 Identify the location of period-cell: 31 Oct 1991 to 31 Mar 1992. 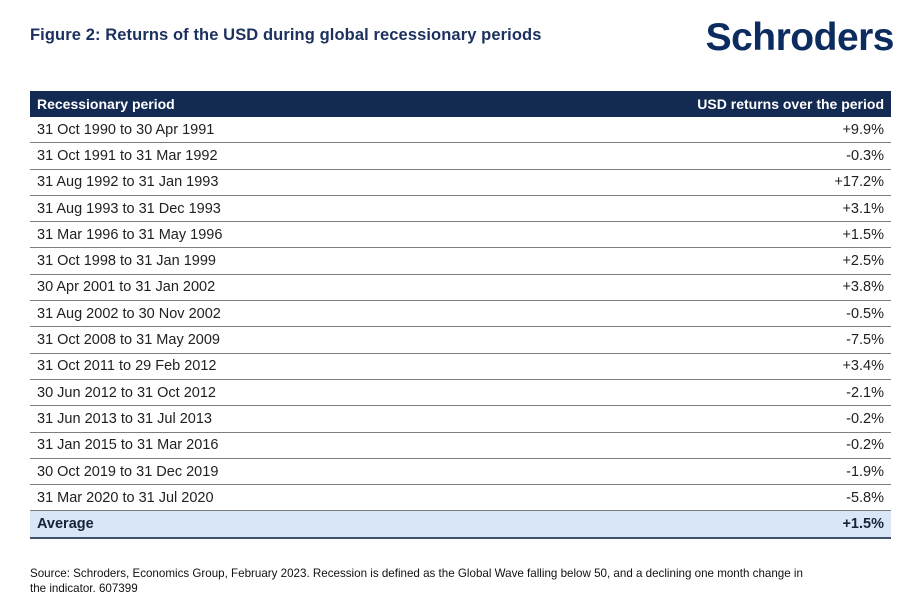
(127, 155).